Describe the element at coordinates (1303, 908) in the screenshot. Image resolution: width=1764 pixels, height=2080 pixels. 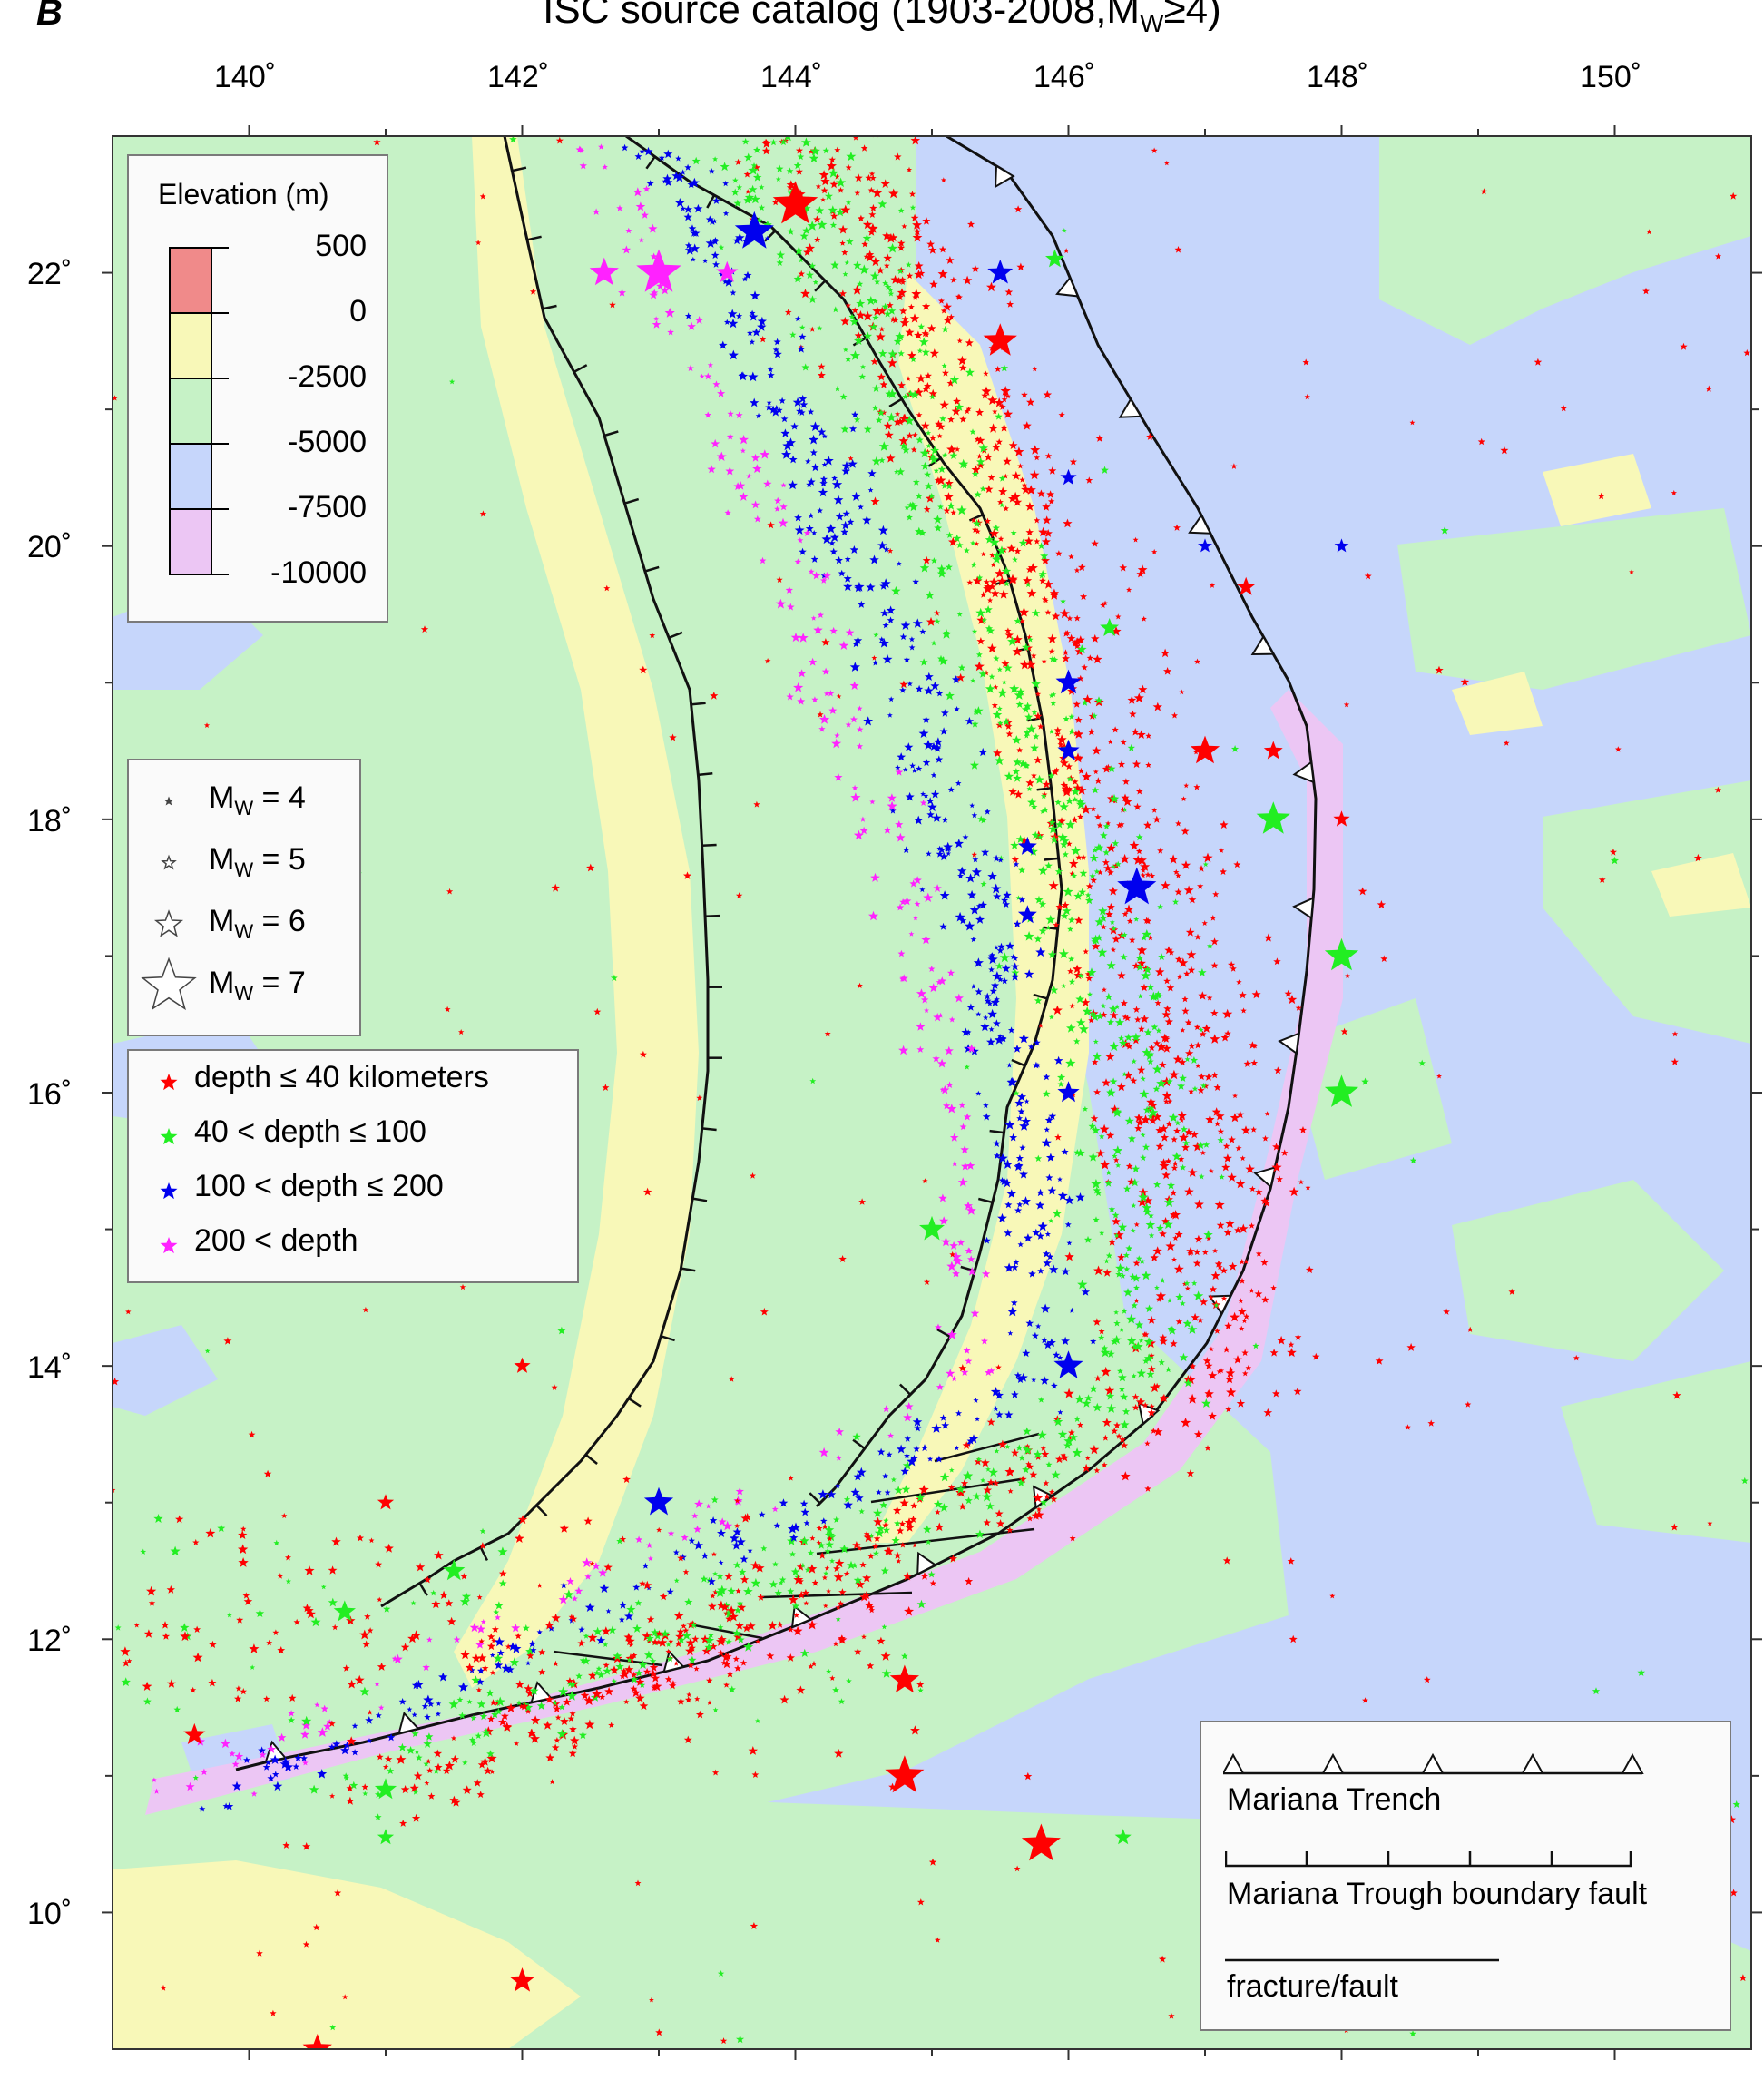
I see `trench-tooth` at that location.